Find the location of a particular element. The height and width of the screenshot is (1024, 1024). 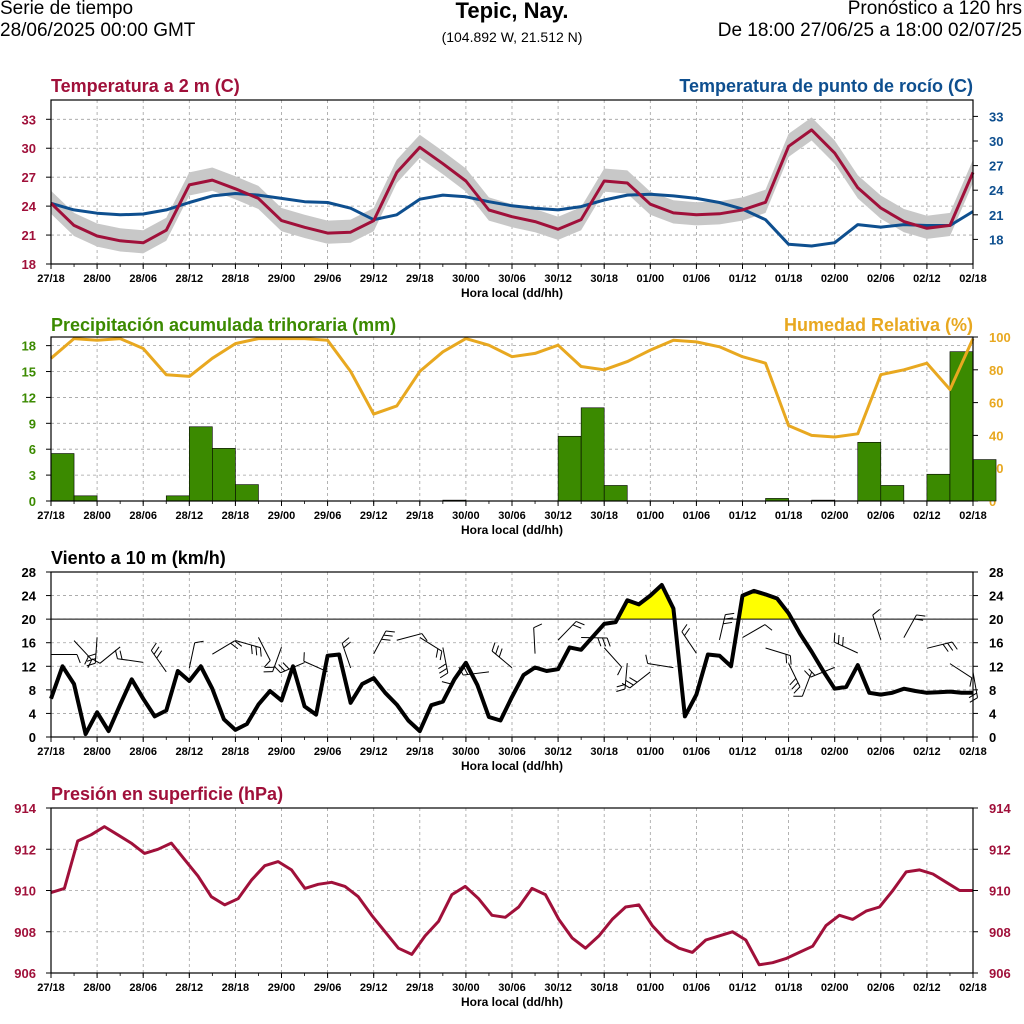

plot-frame is located at coordinates (512, 182).